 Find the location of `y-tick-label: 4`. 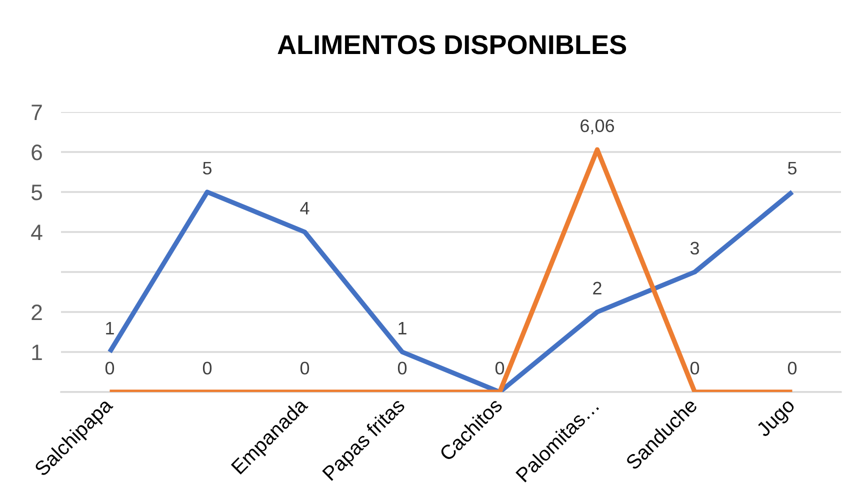

y-tick-label: 4 is located at coordinates (36, 232).